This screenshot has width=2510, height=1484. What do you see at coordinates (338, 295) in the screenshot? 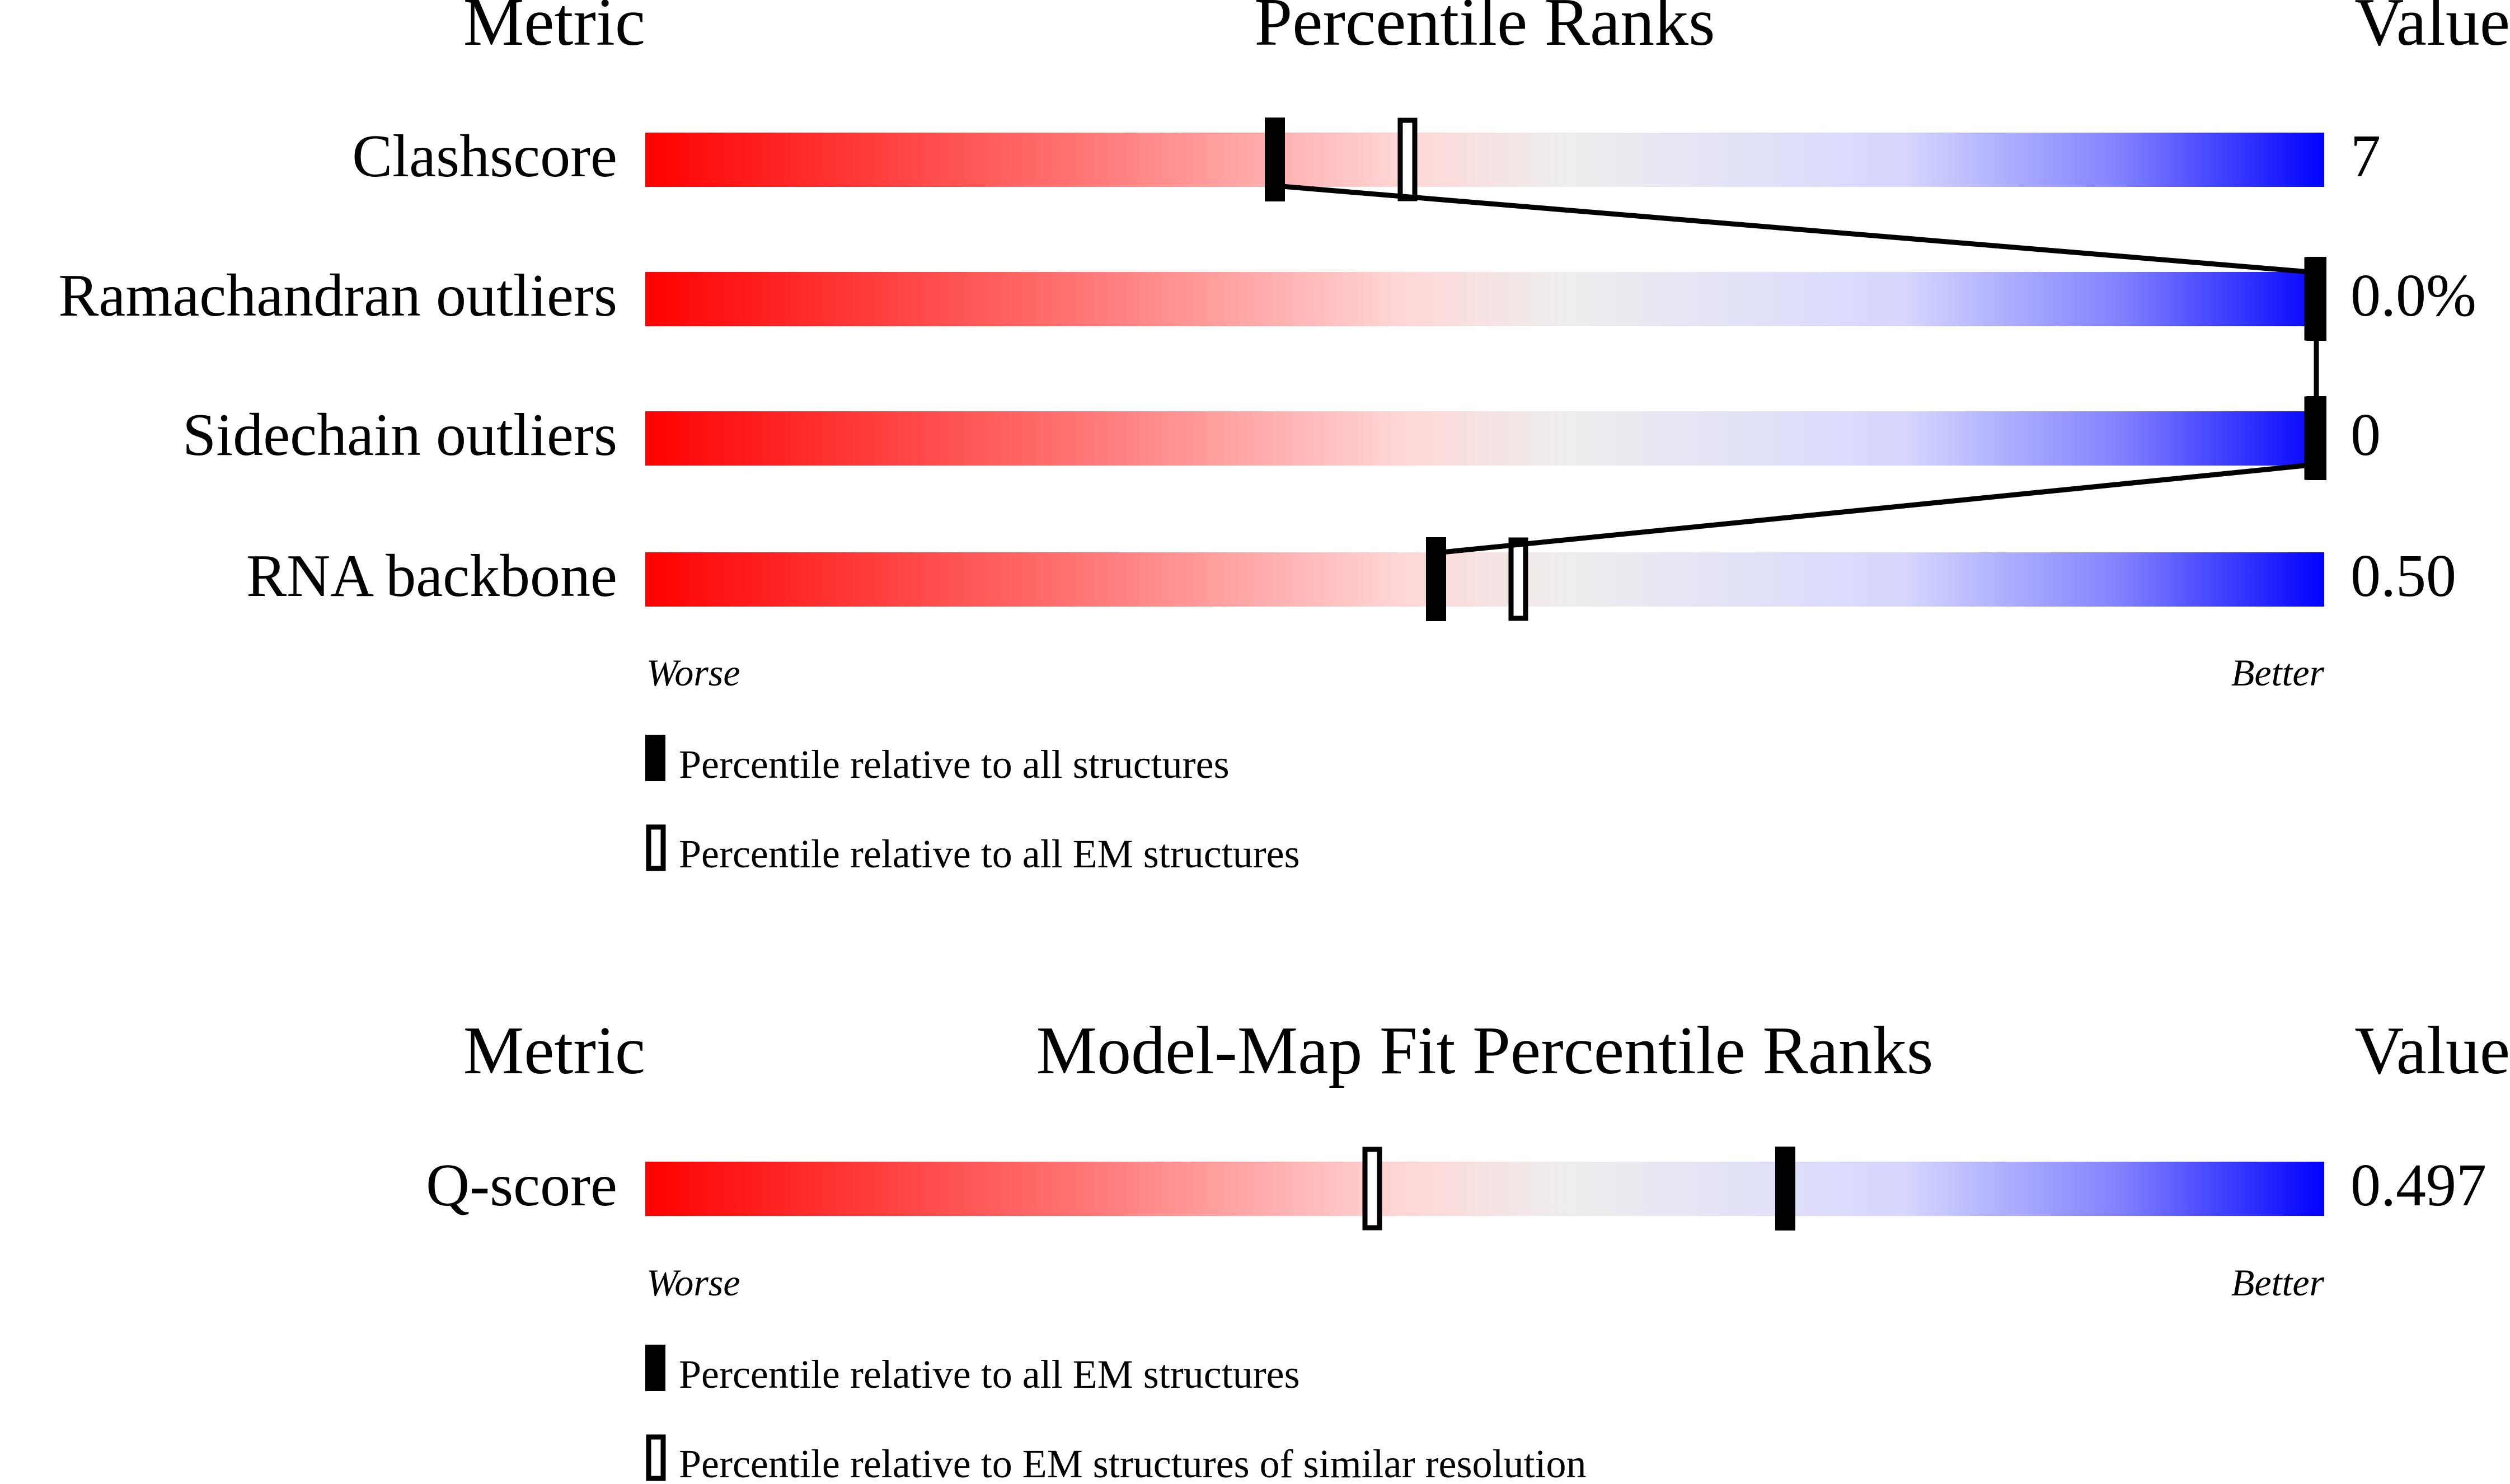
I see `metric-label: Ramachandran outliers` at bounding box center [338, 295].